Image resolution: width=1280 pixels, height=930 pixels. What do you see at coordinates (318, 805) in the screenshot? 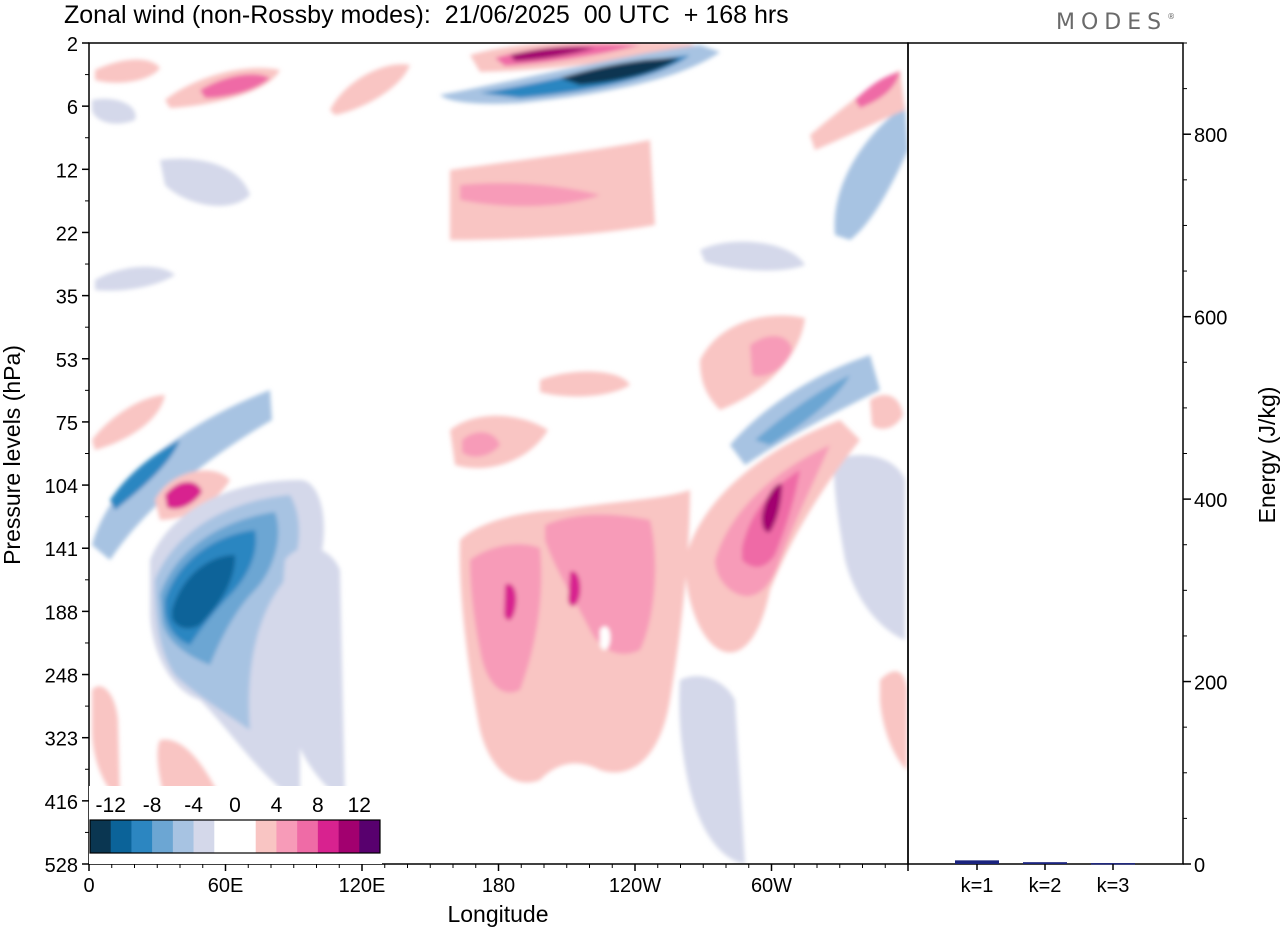
I see `colorbar-label: 8` at bounding box center [318, 805].